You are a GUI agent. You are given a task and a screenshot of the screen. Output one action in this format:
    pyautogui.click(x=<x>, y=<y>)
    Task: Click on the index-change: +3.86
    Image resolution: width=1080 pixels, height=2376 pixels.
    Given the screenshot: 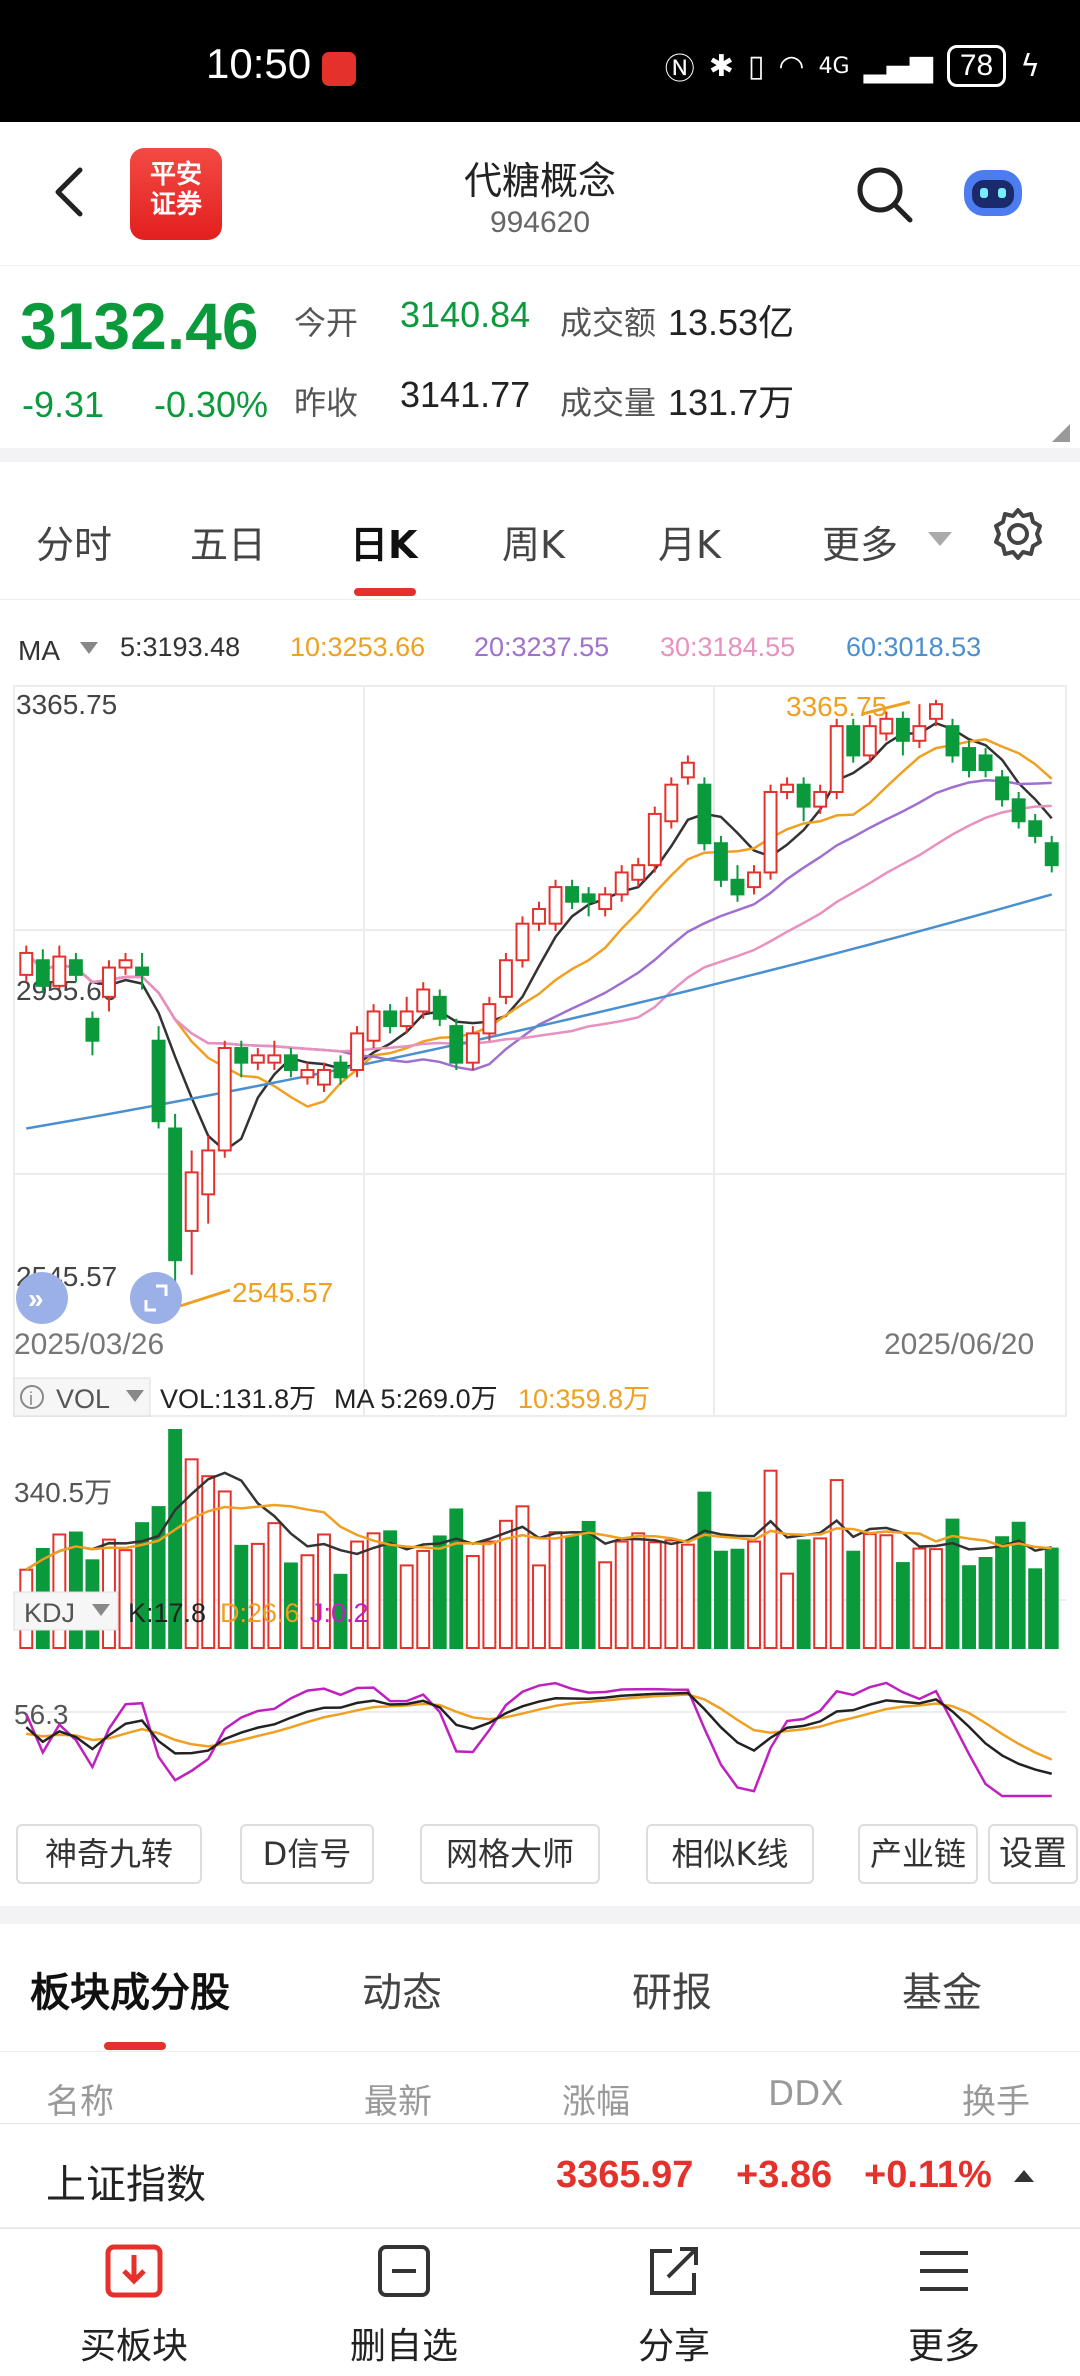 What is the action you would take?
    pyautogui.click(x=784, y=2175)
    